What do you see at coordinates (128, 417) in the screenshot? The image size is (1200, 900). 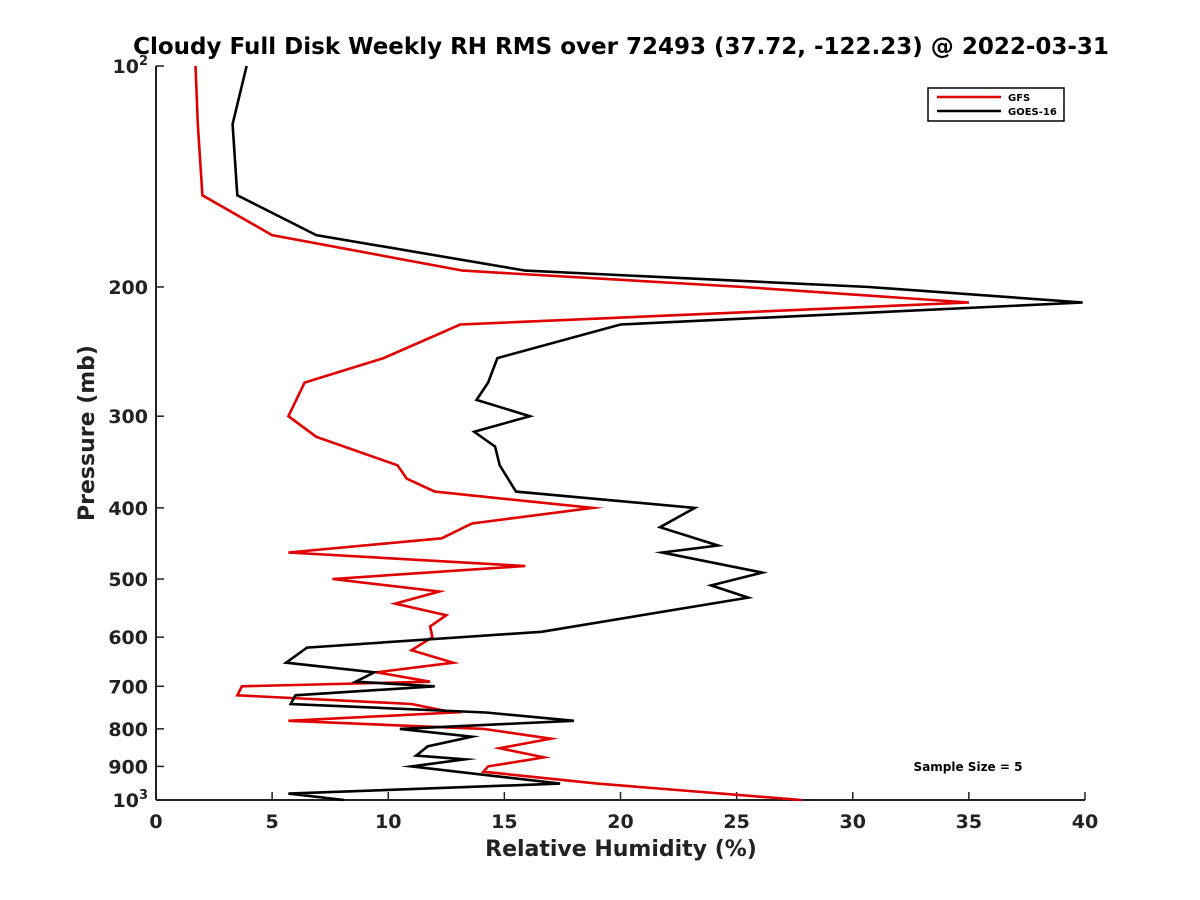 I see `y-tick-label: 300` at bounding box center [128, 417].